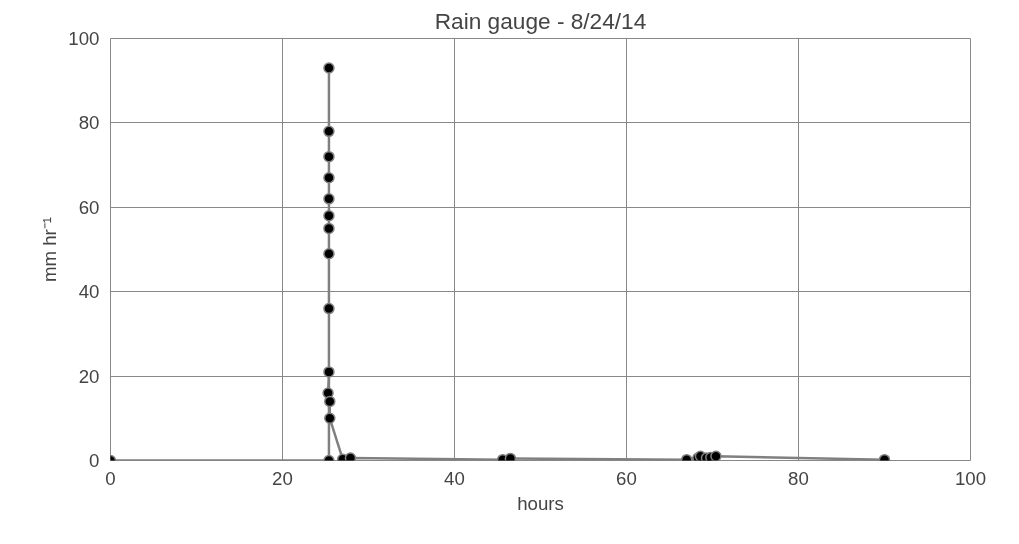  I want to click on y-tick-label: 80, so click(89, 123).